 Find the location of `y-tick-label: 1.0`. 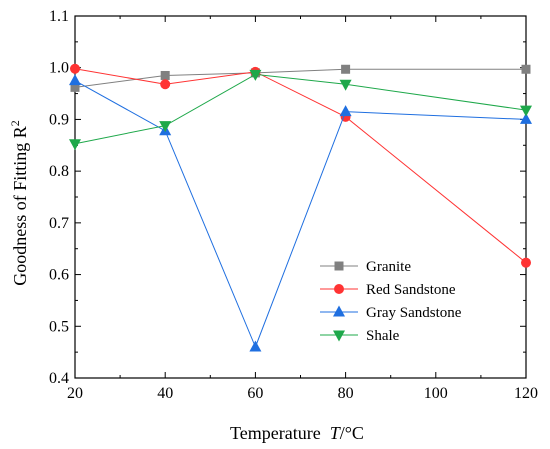

y-tick-label: 1.0 is located at coordinates (59, 68).